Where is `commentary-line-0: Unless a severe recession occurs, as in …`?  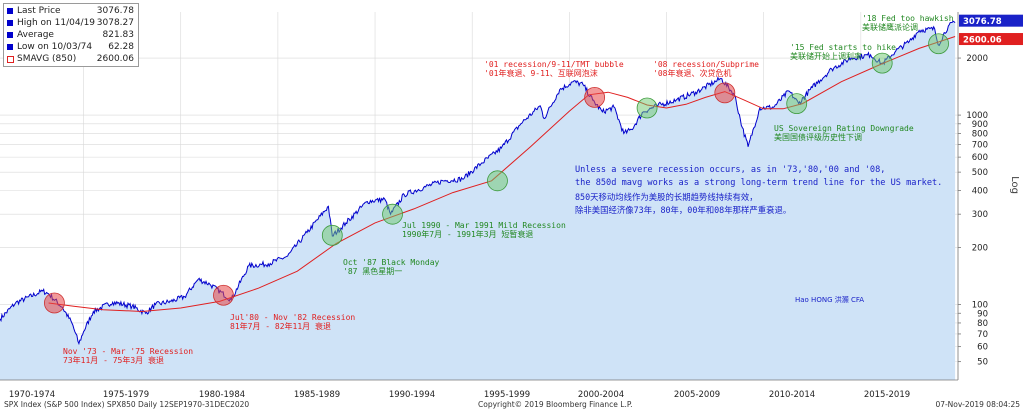
commentary-line-0: Unless a severe recession occurs, as in … is located at coordinates (730, 170).